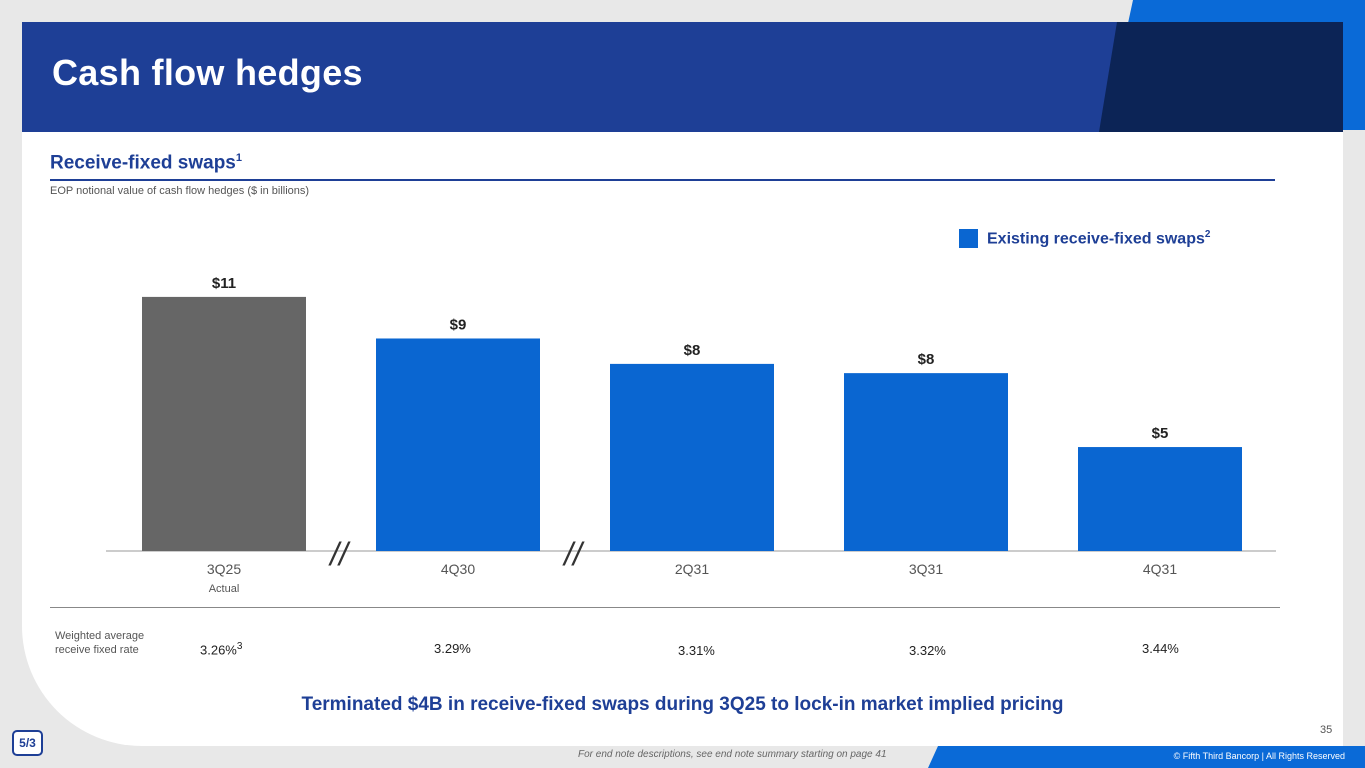 The width and height of the screenshot is (1365, 768). I want to click on rate-cell-4q30: 3.29%, so click(452, 648).